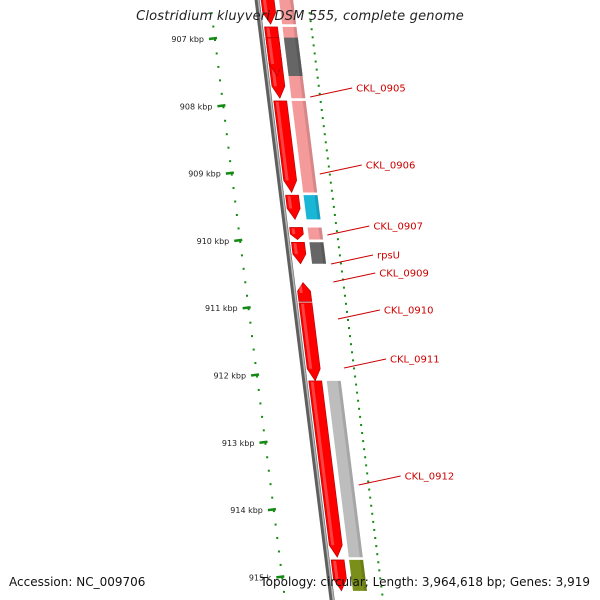 This screenshot has width=600, height=600. Describe the element at coordinates (229, 376) in the screenshot. I see `ruler-tick-label: 912 kbp` at that location.